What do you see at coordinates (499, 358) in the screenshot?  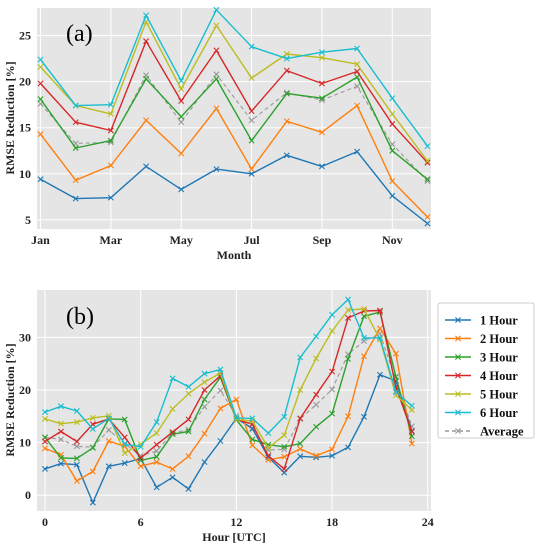 I see `legend-label: 3 Hour` at bounding box center [499, 358].